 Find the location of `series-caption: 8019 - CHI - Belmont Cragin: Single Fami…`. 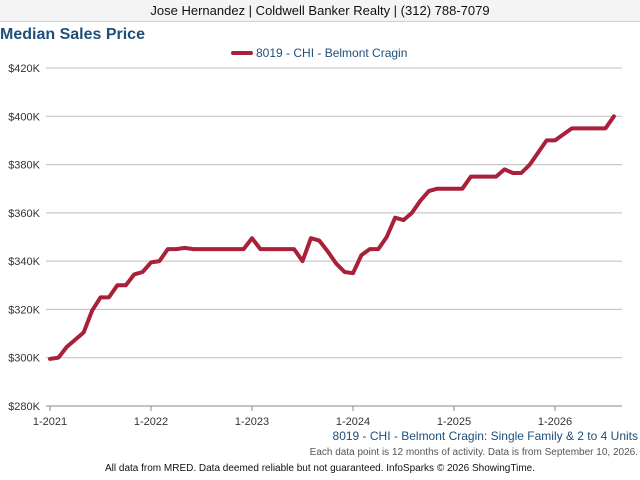

series-caption: 8019 - CHI - Belmont Cragin: Single Fami… is located at coordinates (485, 436).